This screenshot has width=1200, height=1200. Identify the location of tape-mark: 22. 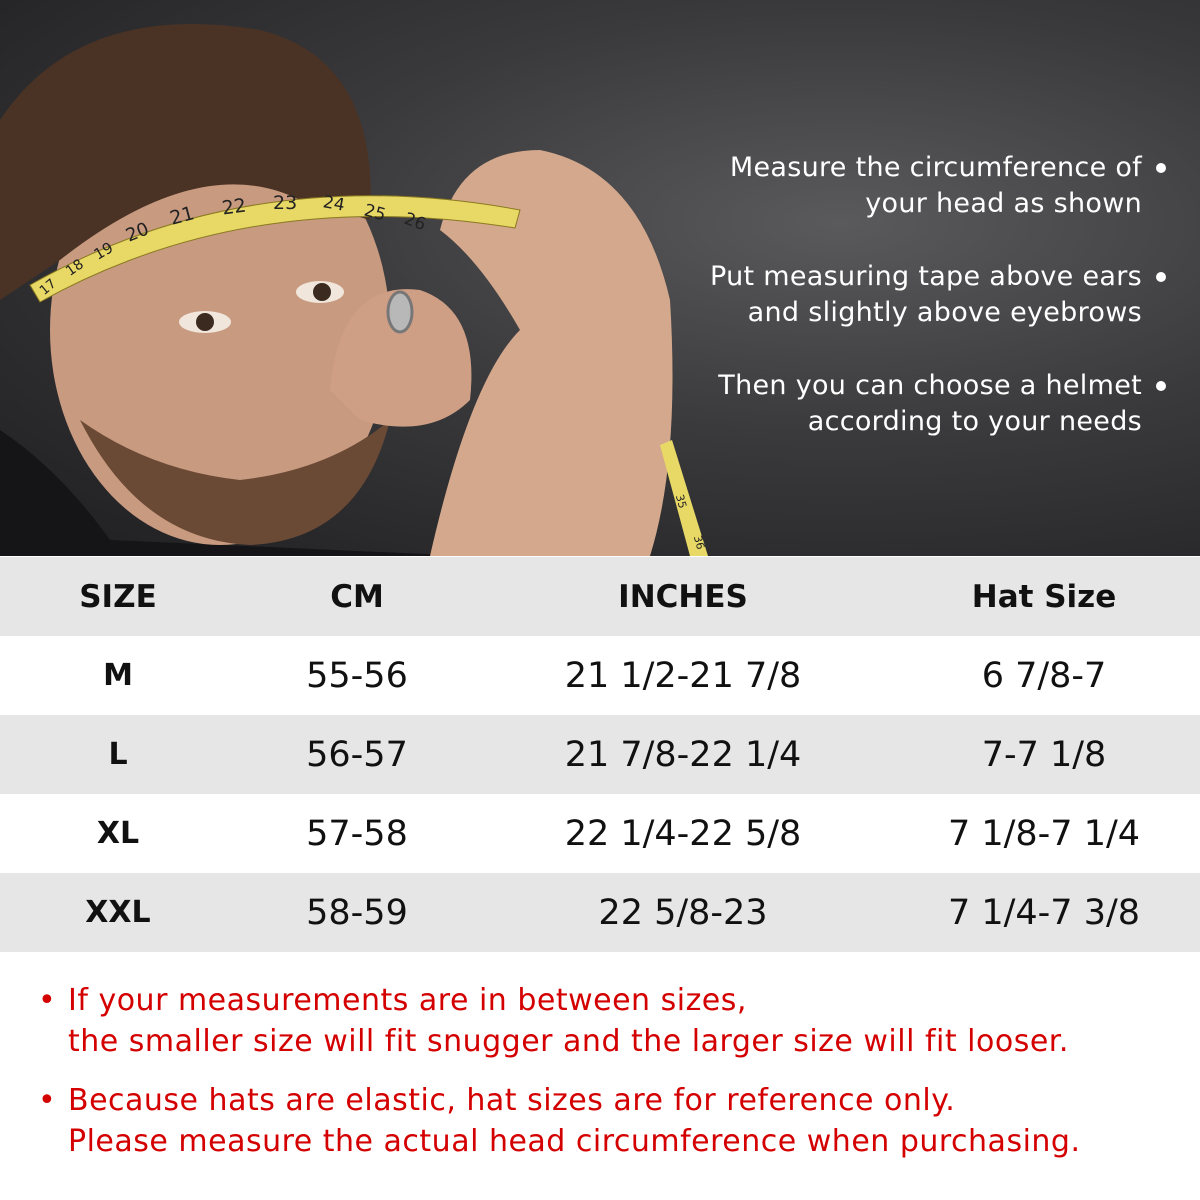
(234, 207).